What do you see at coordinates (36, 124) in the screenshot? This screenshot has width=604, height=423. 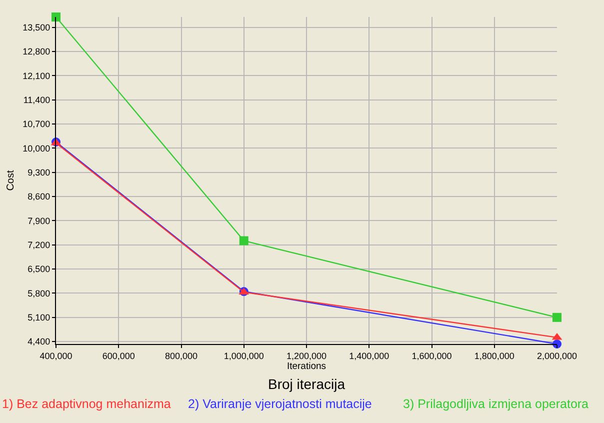 I see `y-tick-label: 10,700` at bounding box center [36, 124].